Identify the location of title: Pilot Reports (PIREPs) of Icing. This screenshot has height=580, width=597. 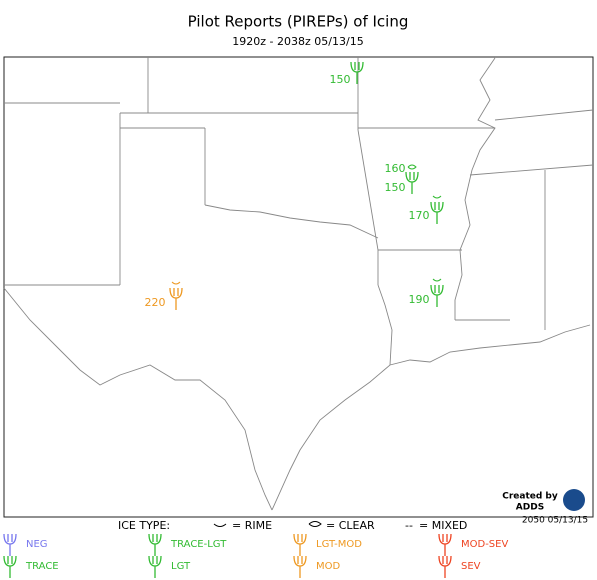
(298, 22).